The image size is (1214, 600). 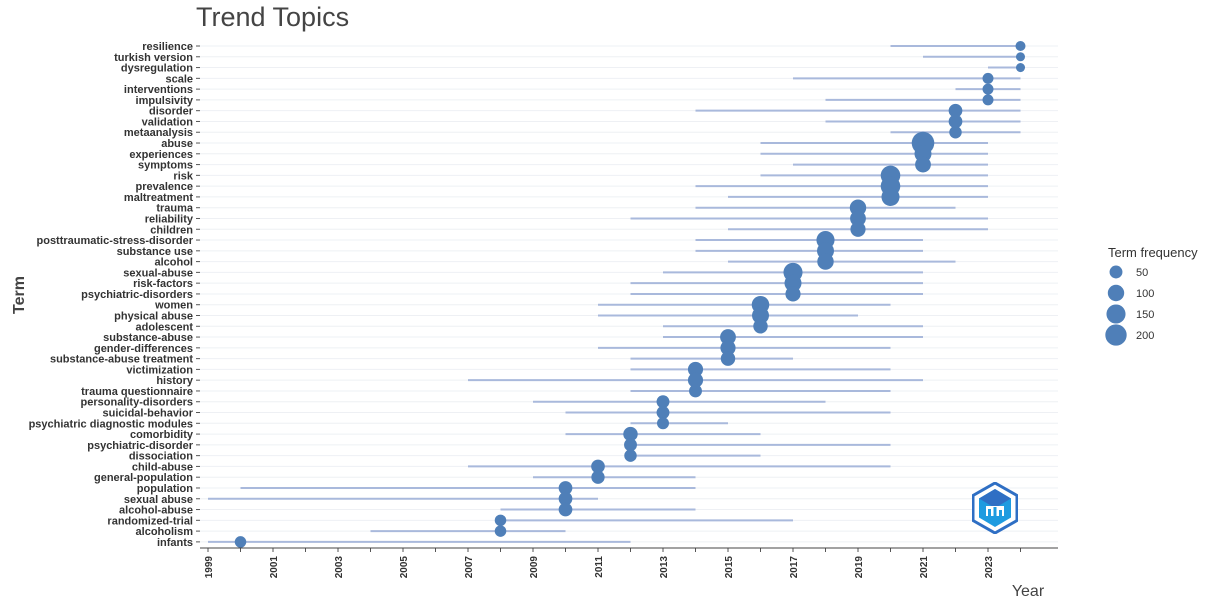 I want to click on legend-label: 150, so click(x=1145, y=315).